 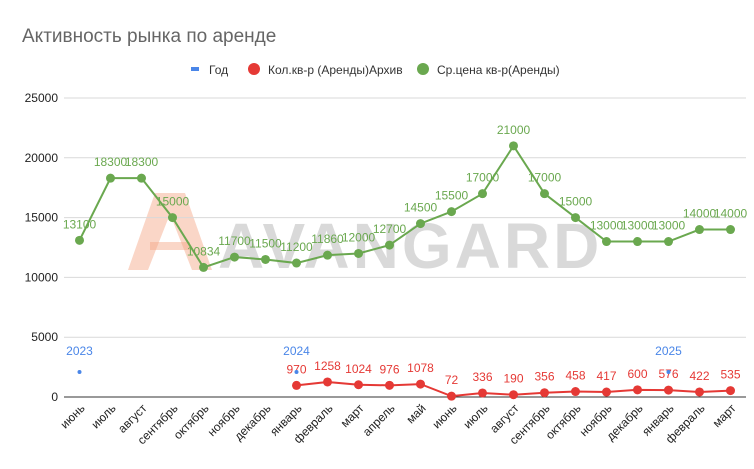 I want to click on y-tick-label: 25000, so click(x=42, y=98).